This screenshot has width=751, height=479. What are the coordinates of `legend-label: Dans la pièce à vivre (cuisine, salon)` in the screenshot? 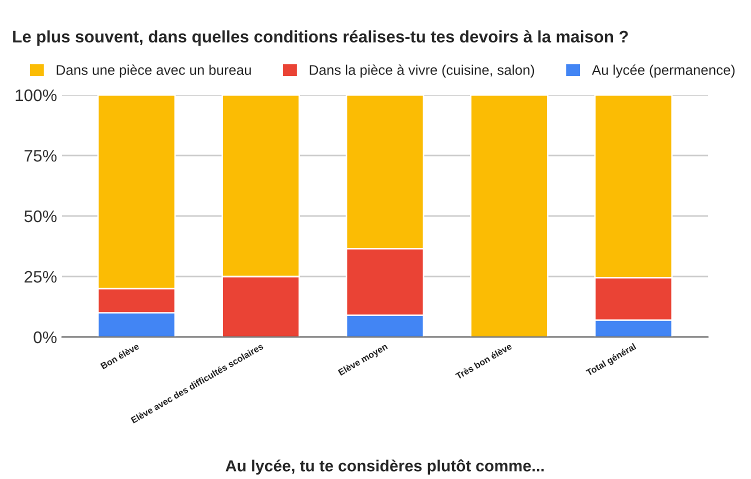 It's located at (422, 71).